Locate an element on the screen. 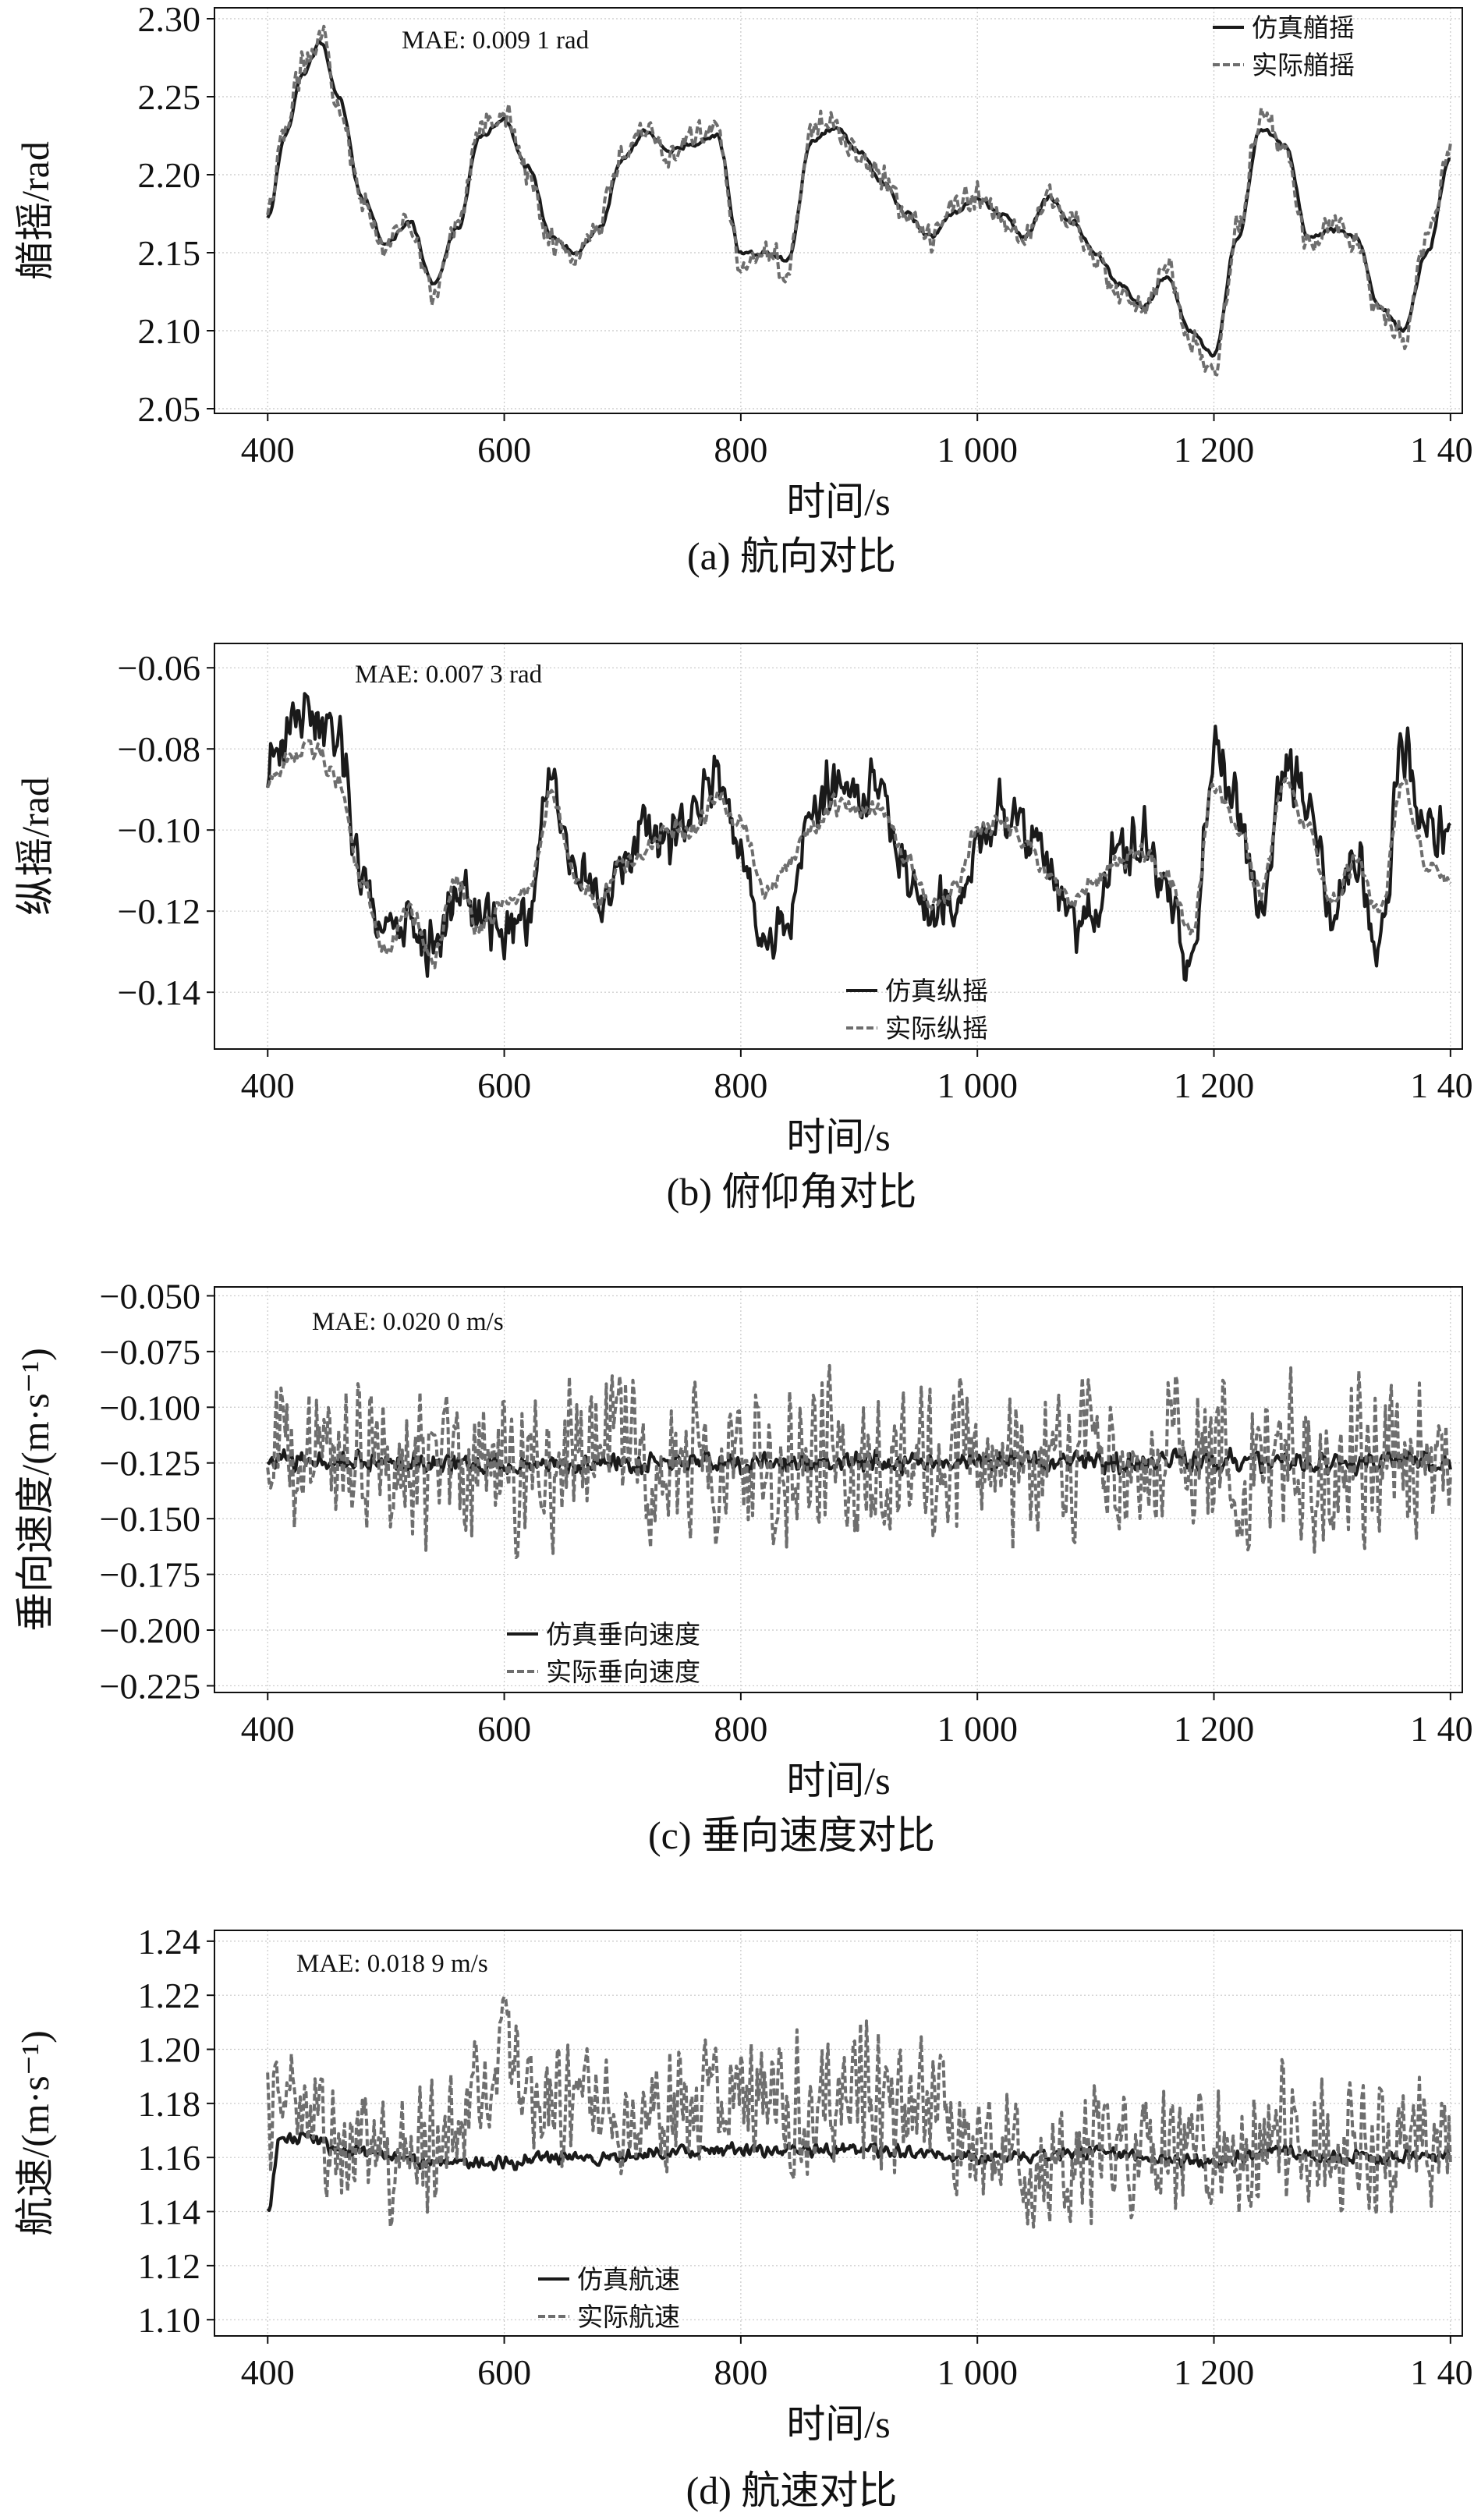 Image resolution: width=1474 pixels, height=2520 pixels. legend-label: 仿真垂向速度 is located at coordinates (623, 1636).